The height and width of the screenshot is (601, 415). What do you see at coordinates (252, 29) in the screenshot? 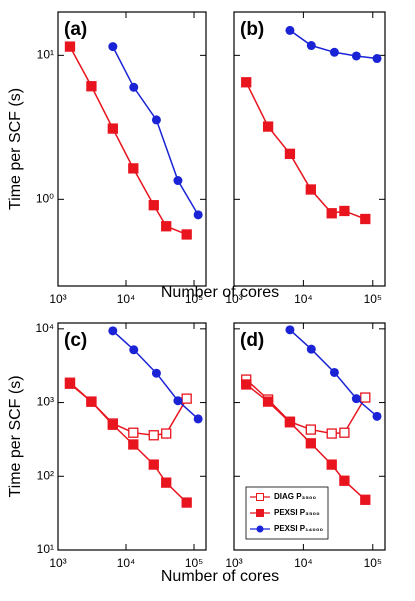
I see `panel-label: (b)` at bounding box center [252, 29].